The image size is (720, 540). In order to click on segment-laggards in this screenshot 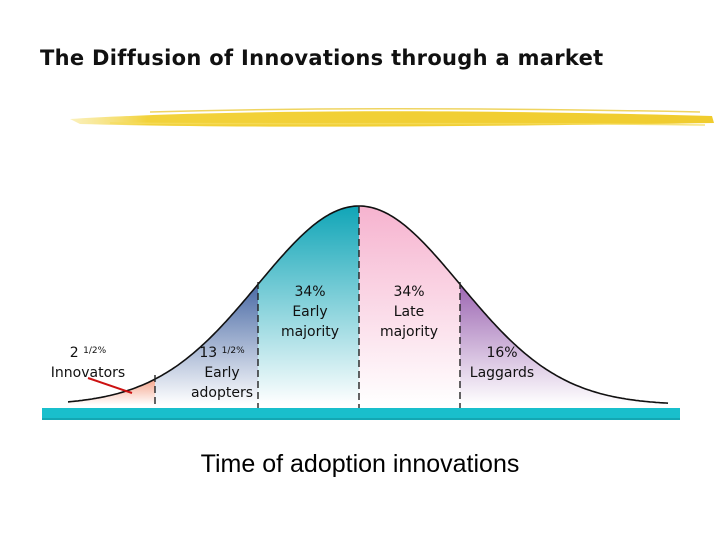, I will do `click(564, 344)`.